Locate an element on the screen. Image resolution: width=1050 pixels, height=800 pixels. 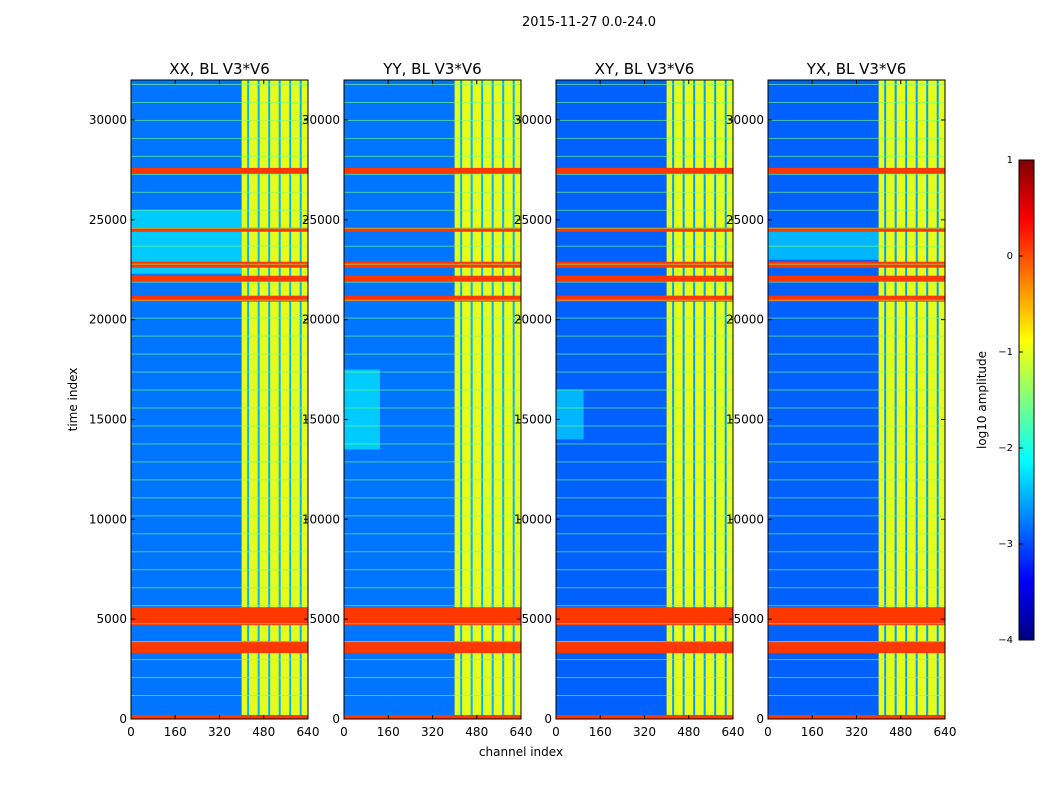
panel-title: XX, BL V3*V6 is located at coordinates (219, 69).